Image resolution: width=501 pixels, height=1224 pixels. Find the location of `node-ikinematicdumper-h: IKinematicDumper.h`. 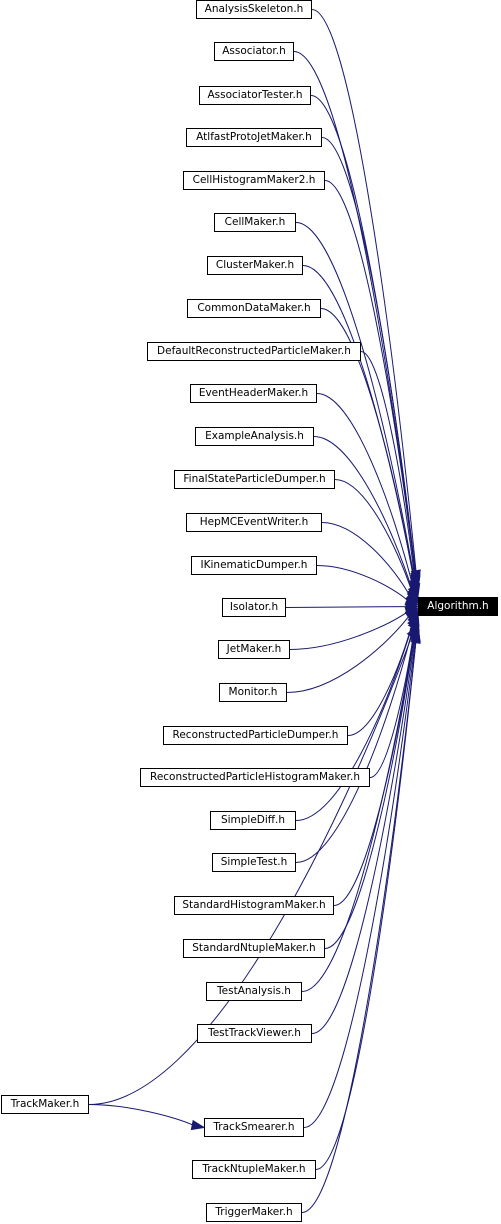

node-ikinematicdumper-h: IKinematicDumper.h is located at coordinates (254, 565).